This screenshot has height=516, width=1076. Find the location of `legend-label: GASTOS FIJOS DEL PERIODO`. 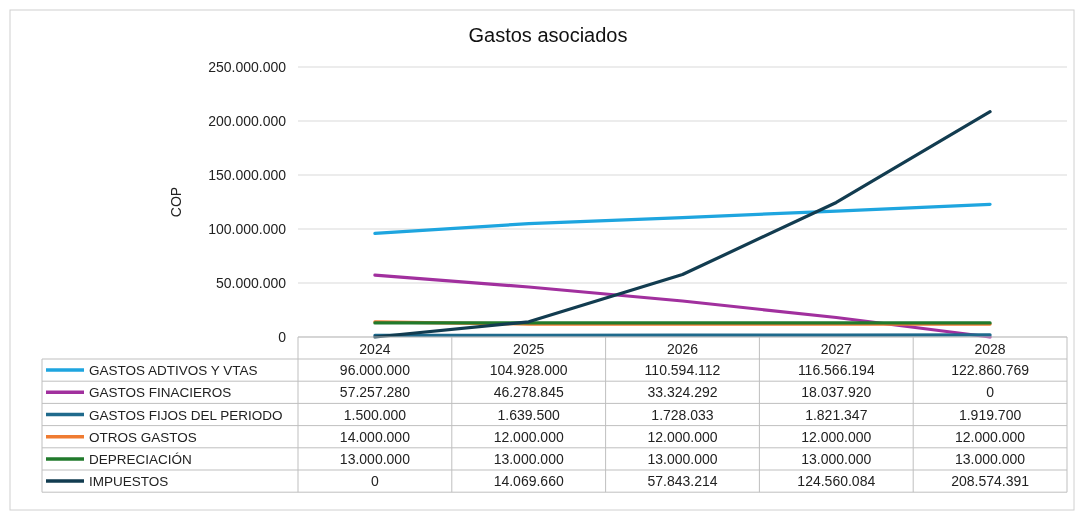

legend-label: GASTOS FIJOS DEL PERIODO is located at coordinates (186, 415).